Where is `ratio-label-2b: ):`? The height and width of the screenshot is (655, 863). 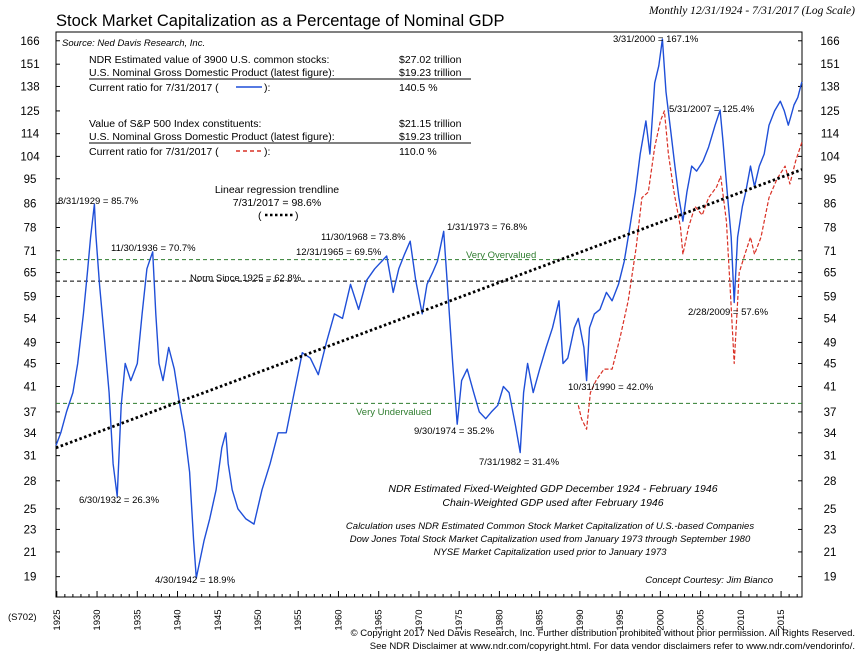 ratio-label-2b: ): is located at coordinates (267, 152).